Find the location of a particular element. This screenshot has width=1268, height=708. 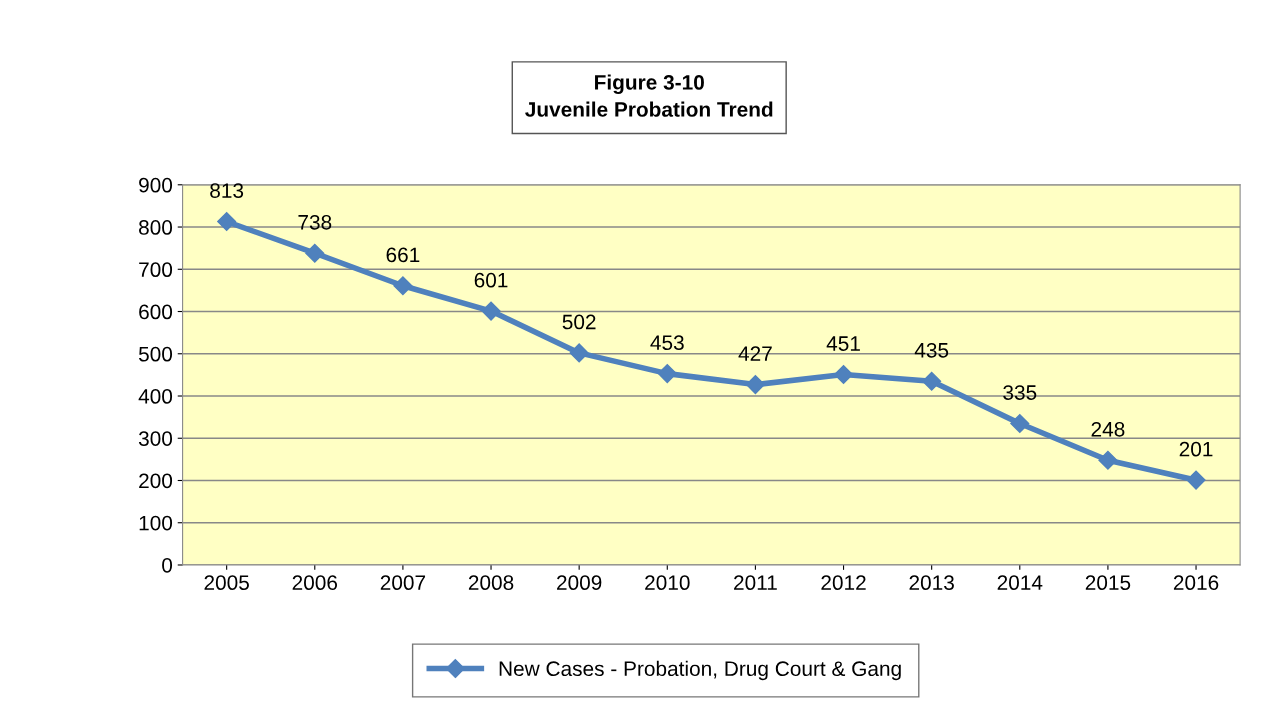

x-tick-label: 2012 is located at coordinates (843, 583).